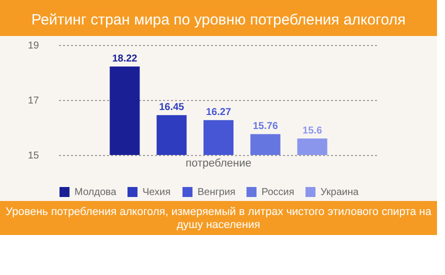 This screenshot has width=445, height=275. Describe the element at coordinates (219, 112) in the screenshot. I see `data-label: 16.27` at that location.